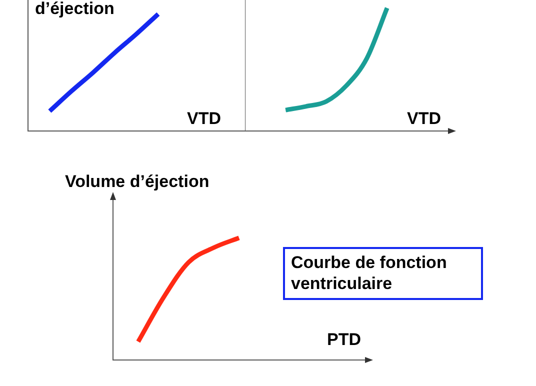 This screenshot has height=386, width=536. What do you see at coordinates (137, 182) in the screenshot?
I see `y-axis-title: Volume d’éjection` at bounding box center [137, 182].